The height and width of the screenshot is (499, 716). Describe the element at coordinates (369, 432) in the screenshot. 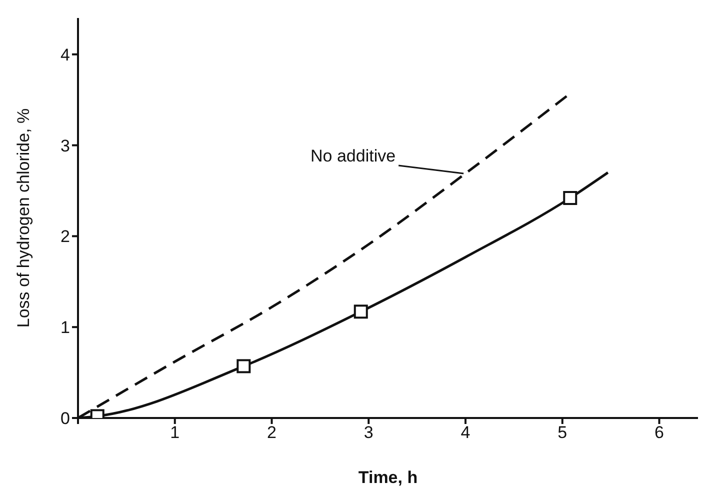

I see `x-tick-label: 3` at that location.